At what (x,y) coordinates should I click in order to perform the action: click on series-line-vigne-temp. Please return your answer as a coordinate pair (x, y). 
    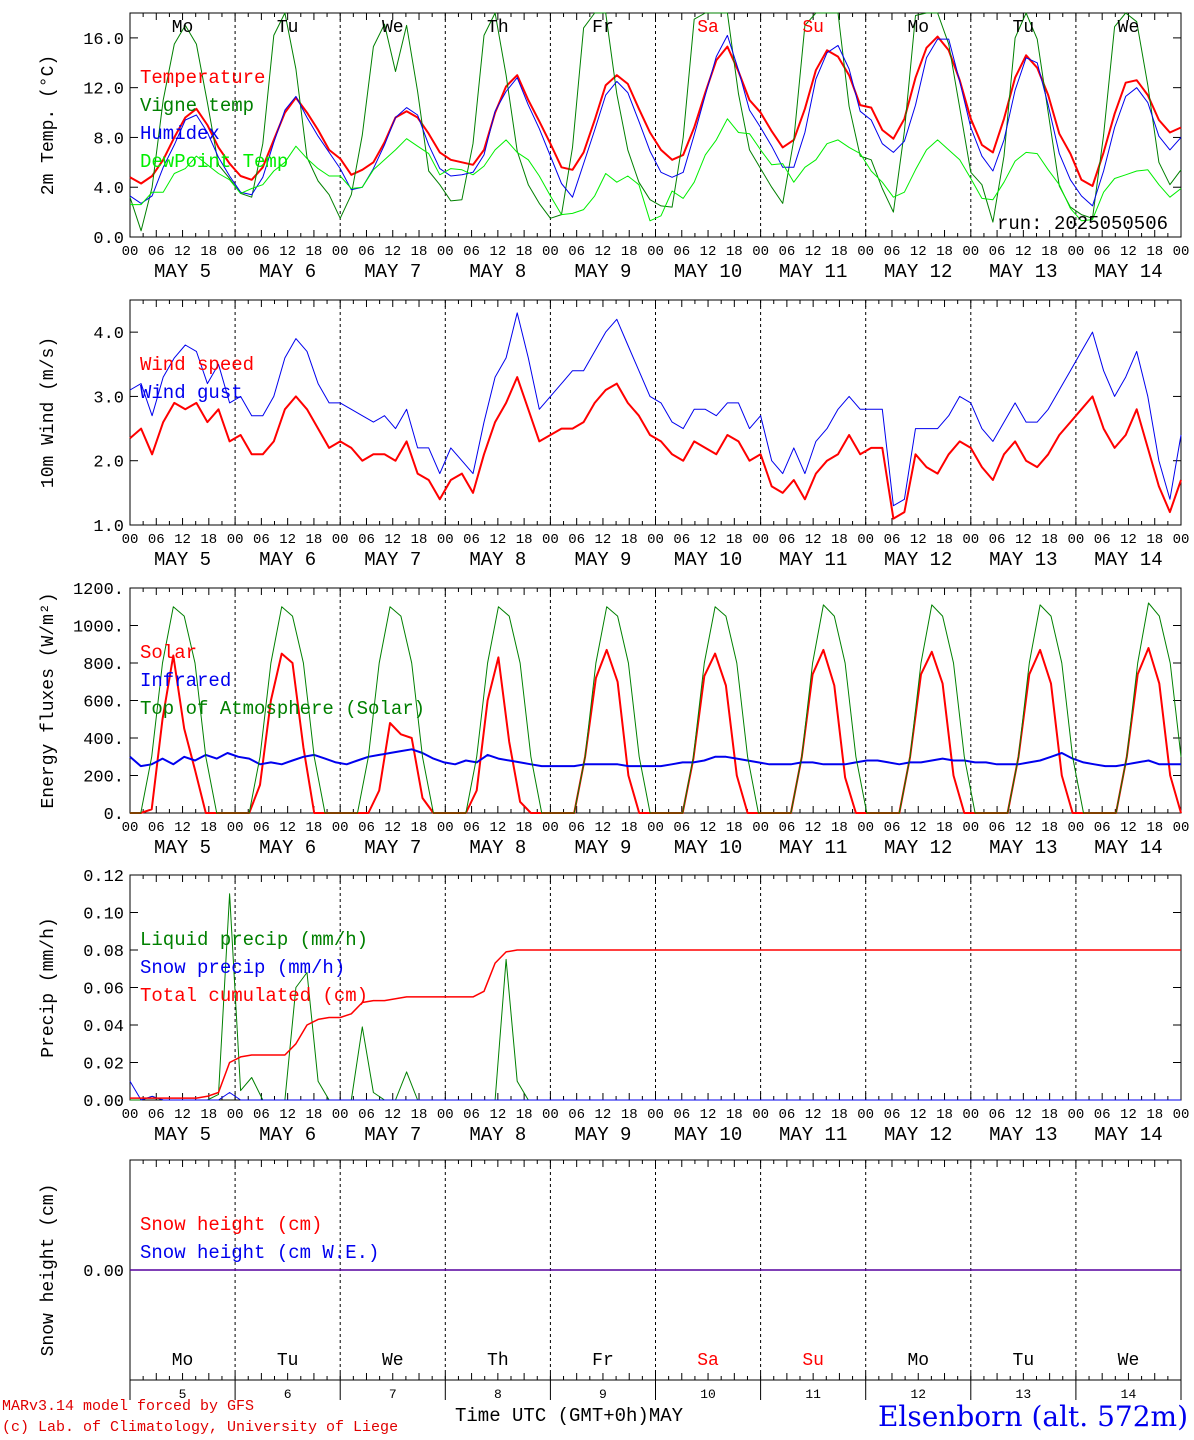
    Looking at the image, I should click on (655, 122).